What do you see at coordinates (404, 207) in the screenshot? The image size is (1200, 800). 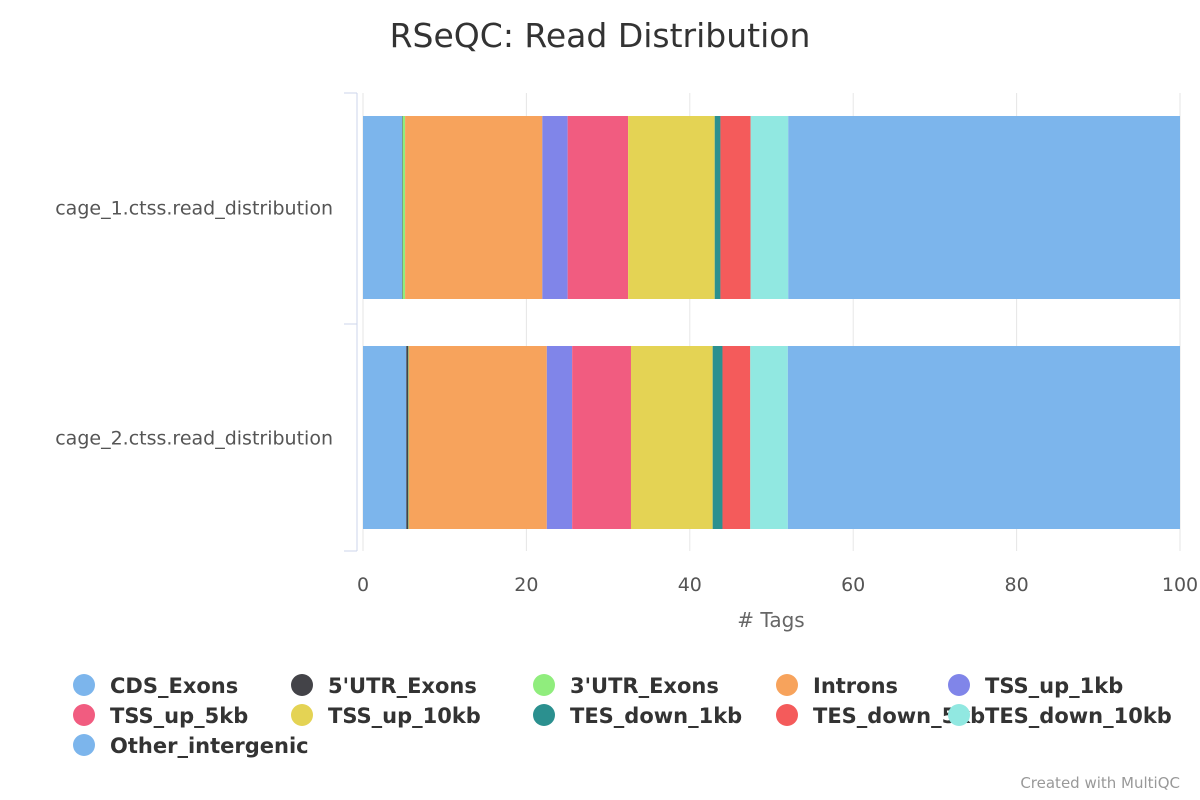 I see `bar-segment-3-utr-exons` at bounding box center [404, 207].